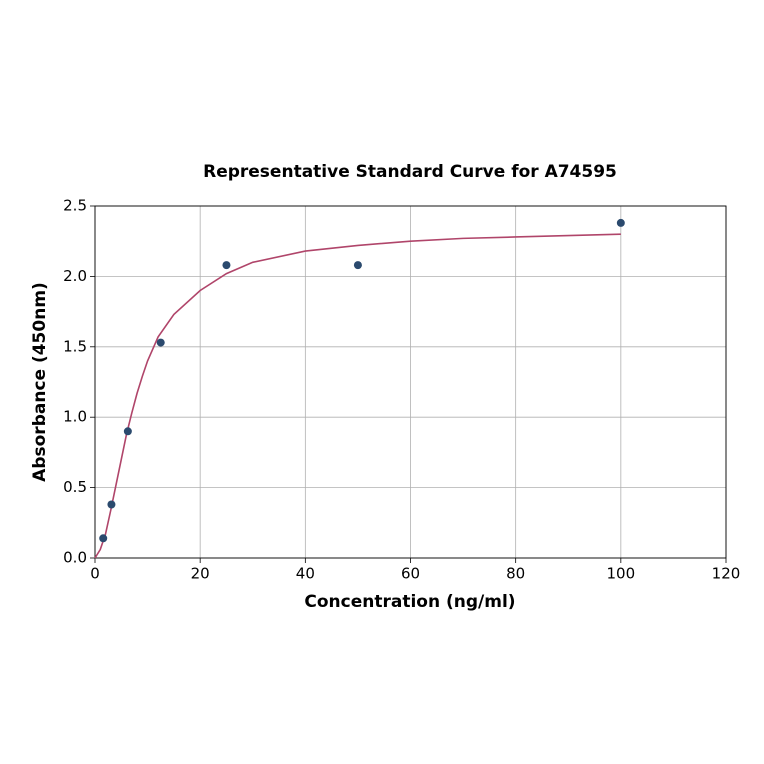 The height and width of the screenshot is (764, 764). Describe the element at coordinates (95, 574) in the screenshot. I see `x-tick-label: 0` at that location.